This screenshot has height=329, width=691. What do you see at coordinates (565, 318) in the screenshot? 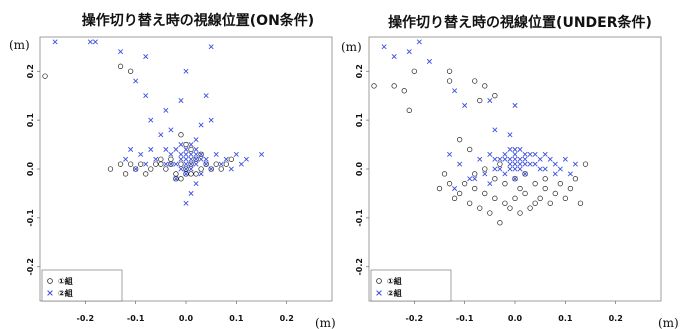
I see `x-tick-label: 0.1` at bounding box center [565, 318].